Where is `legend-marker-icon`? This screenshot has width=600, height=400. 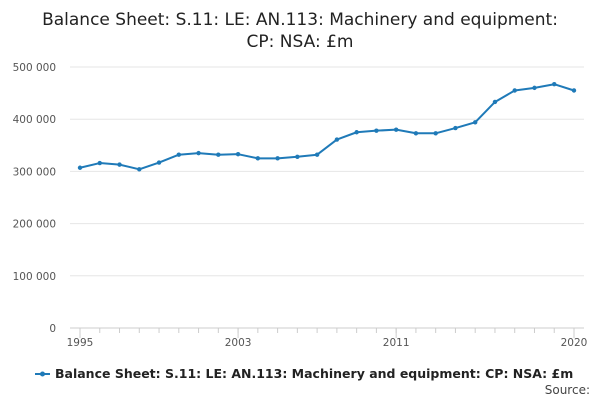
legend-marker-icon is located at coordinates (42, 374).